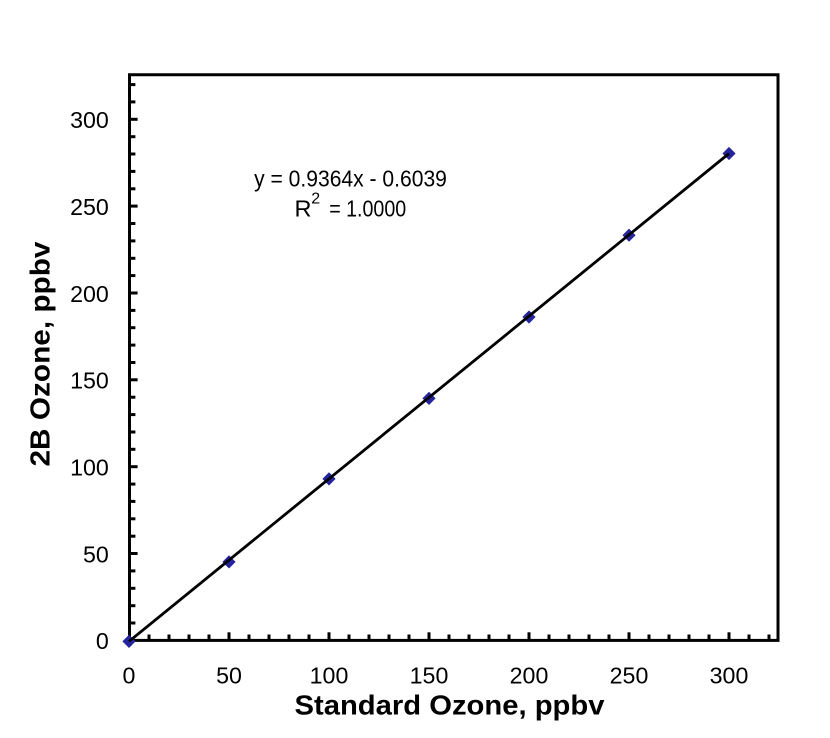 The image size is (830, 738). What do you see at coordinates (367, 209) in the screenshot?
I see `svg-text: = 1.0000` at bounding box center [367, 209].